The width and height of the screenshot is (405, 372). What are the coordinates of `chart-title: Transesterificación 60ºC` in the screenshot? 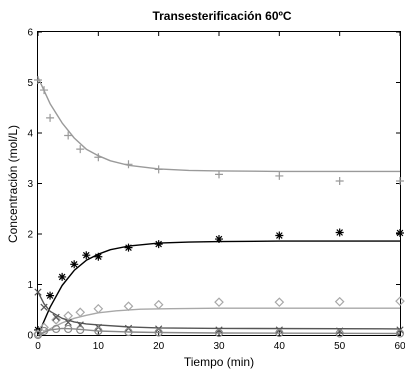 It's located at (221, 16).